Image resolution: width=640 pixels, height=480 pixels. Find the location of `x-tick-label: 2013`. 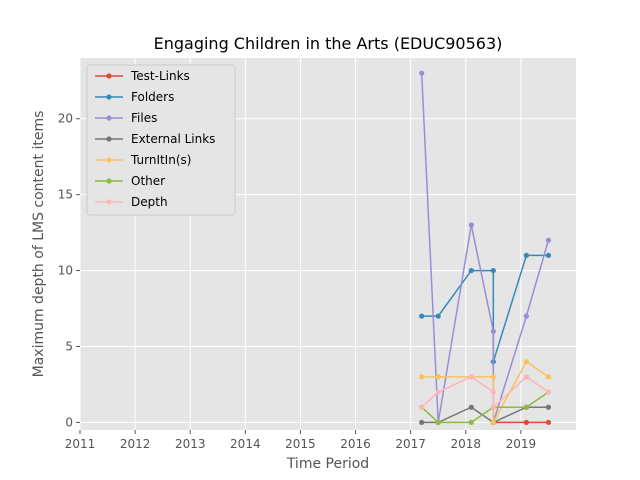

x-tick-label: 2013 is located at coordinates (190, 444).